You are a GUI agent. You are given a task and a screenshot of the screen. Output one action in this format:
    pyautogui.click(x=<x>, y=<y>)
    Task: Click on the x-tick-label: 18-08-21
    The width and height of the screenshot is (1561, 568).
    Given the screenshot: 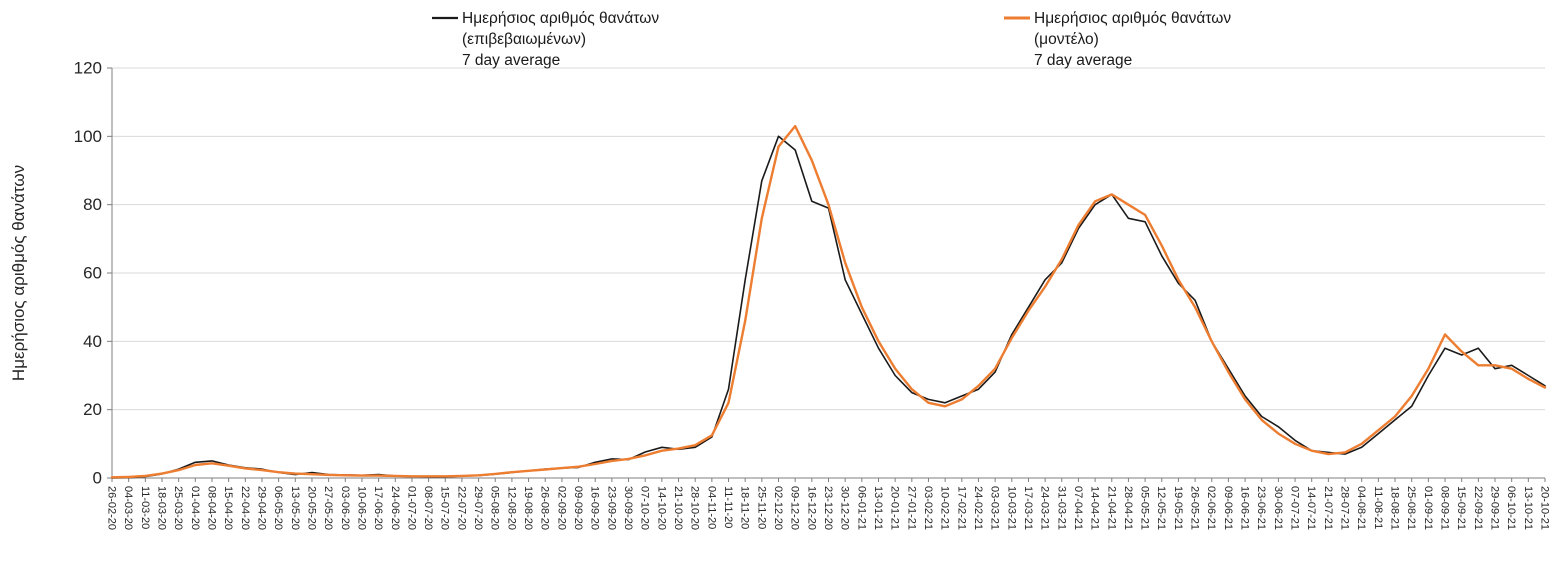 What is the action you would take?
    pyautogui.click(x=1395, y=508)
    